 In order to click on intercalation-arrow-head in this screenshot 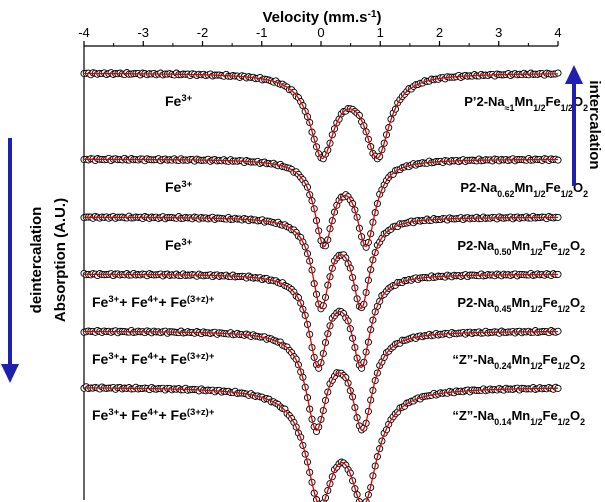, I will do `click(574, 74)`.